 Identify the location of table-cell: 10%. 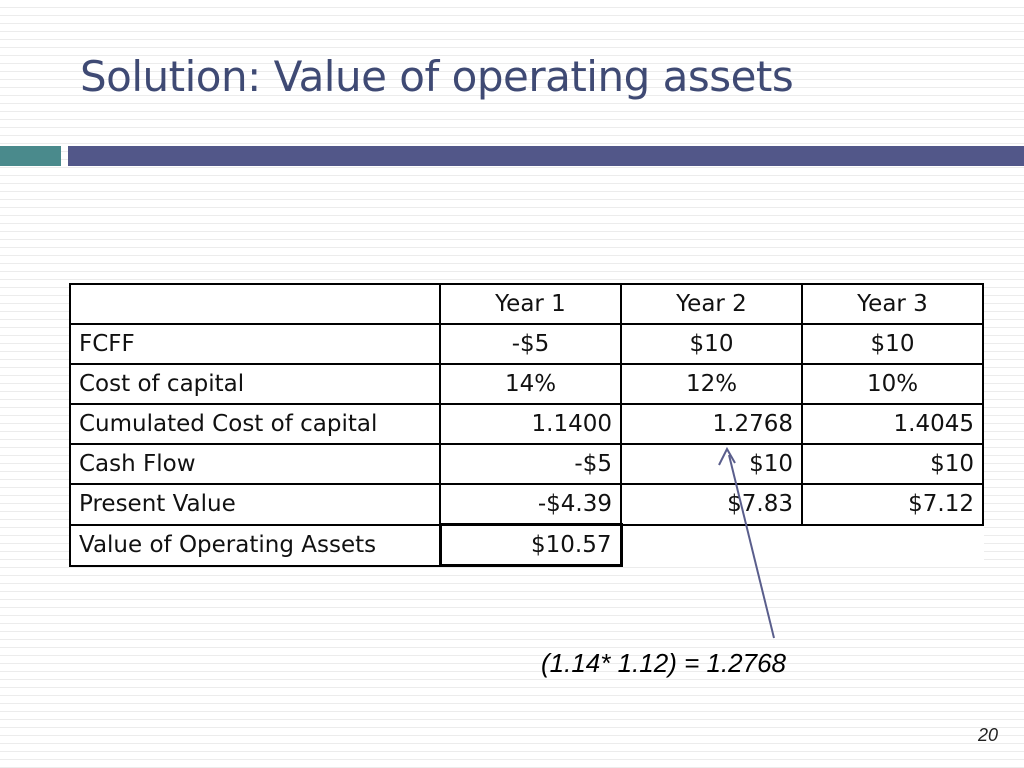
(892, 384).